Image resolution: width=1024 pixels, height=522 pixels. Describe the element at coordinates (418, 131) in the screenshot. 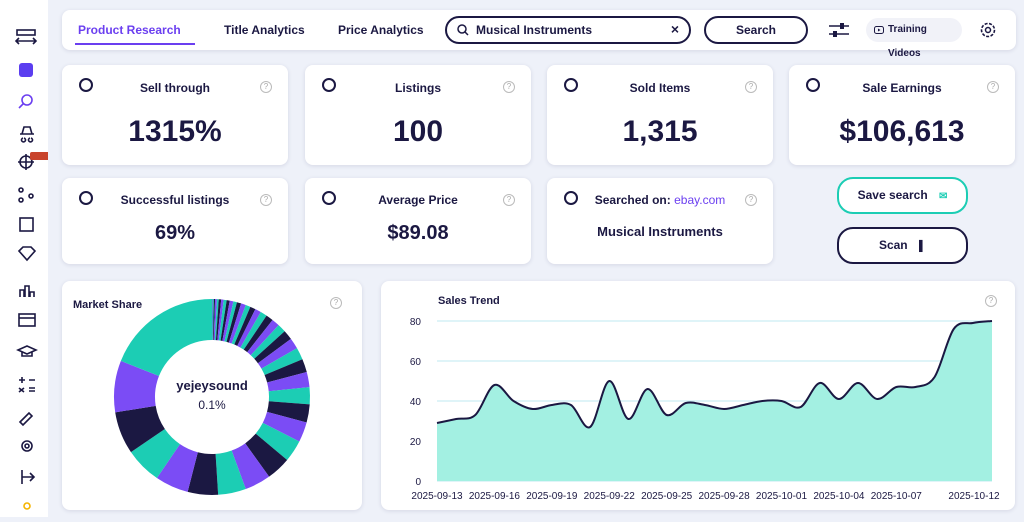

I see `card-value: 100` at that location.